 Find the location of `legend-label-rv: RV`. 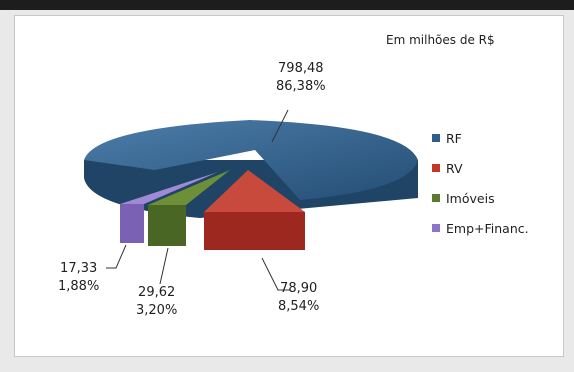

legend-label-rv: RV is located at coordinates (454, 168).